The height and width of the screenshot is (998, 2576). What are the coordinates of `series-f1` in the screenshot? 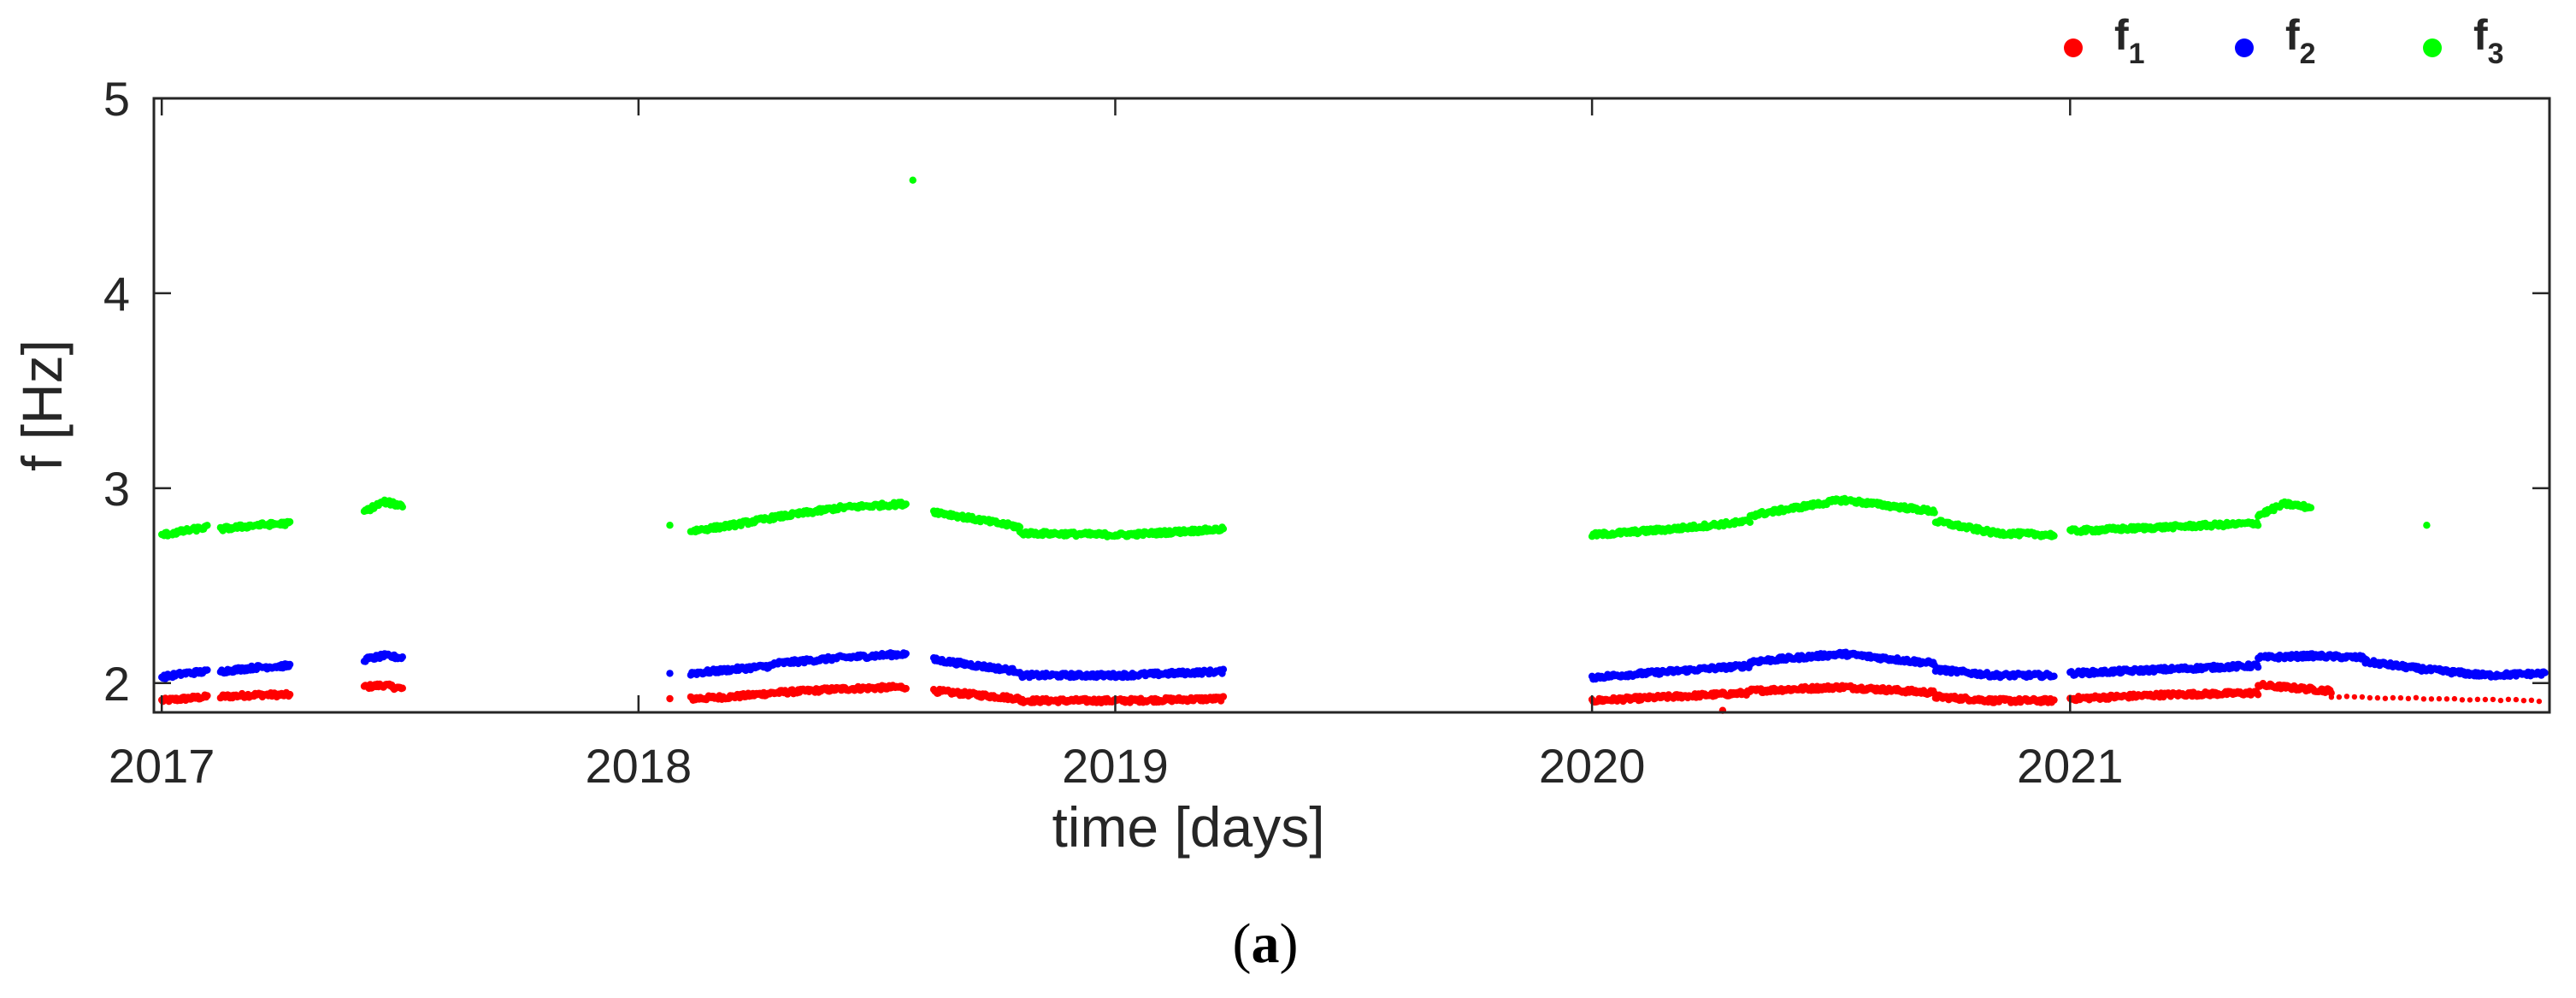 It's located at (1350, 697).